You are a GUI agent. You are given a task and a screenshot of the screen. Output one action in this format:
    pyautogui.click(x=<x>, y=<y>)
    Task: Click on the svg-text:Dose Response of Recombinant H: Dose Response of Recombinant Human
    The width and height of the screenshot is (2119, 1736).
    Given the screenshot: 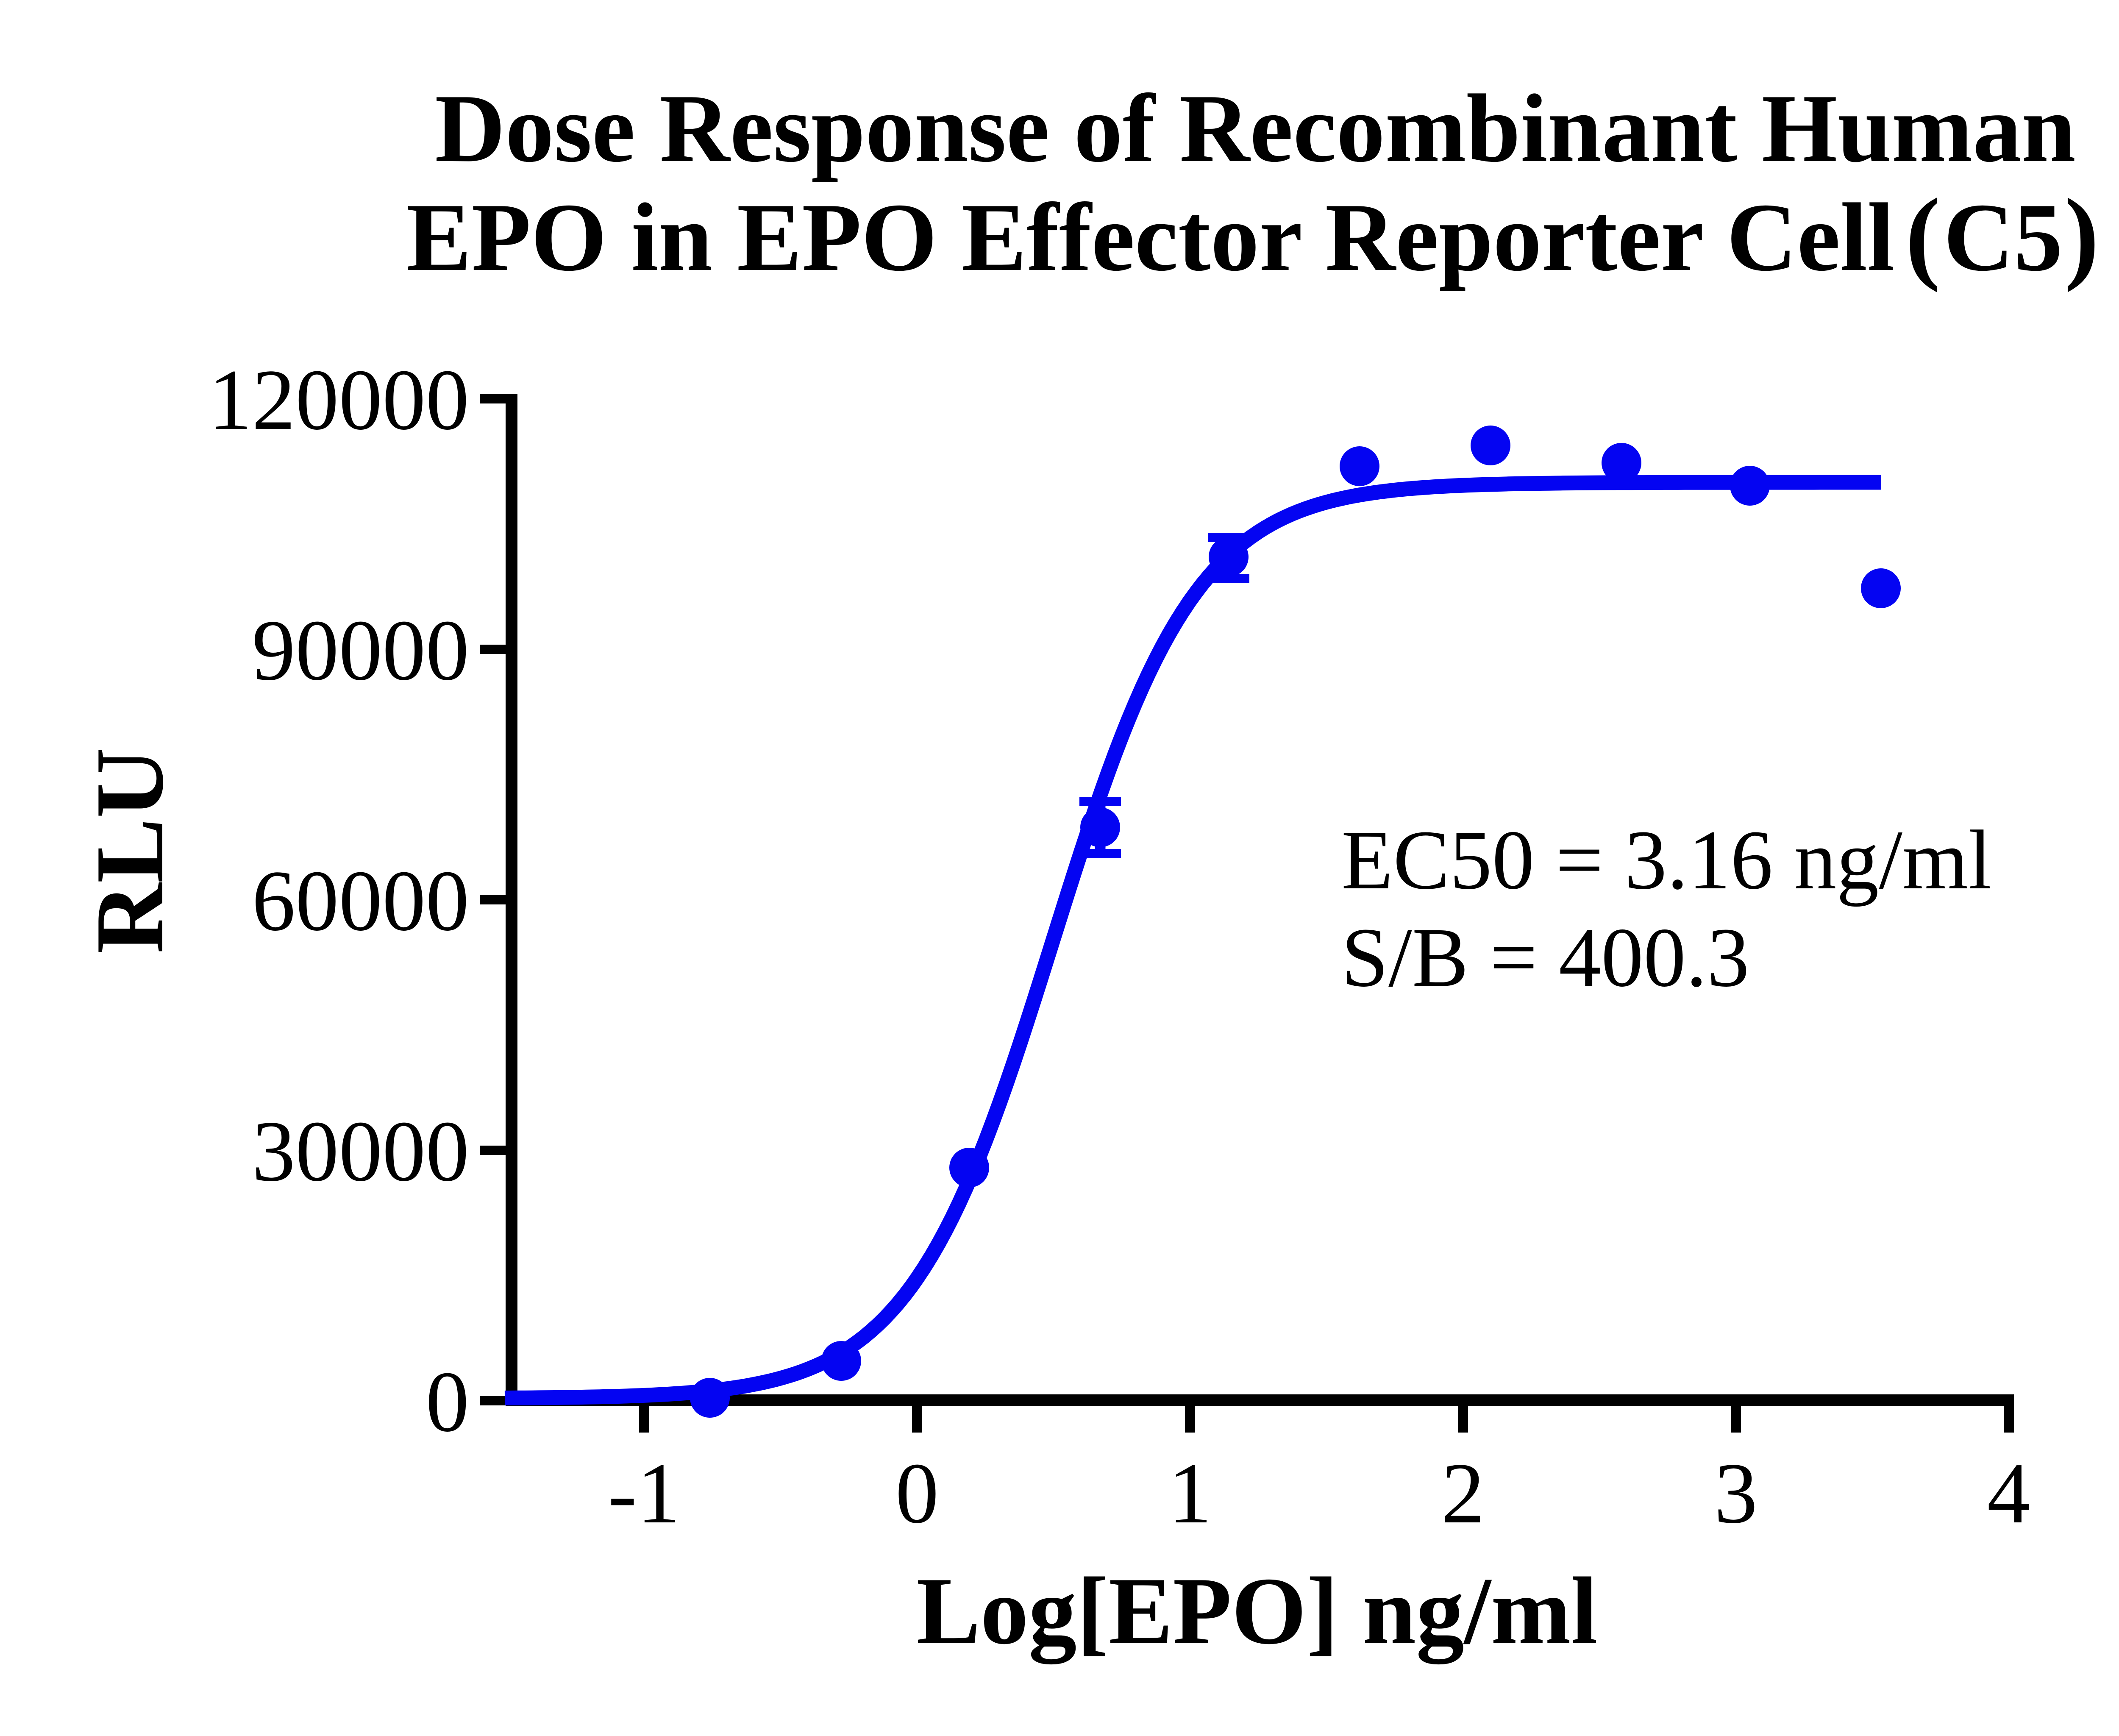 What is the action you would take?
    pyautogui.click(x=1255, y=128)
    